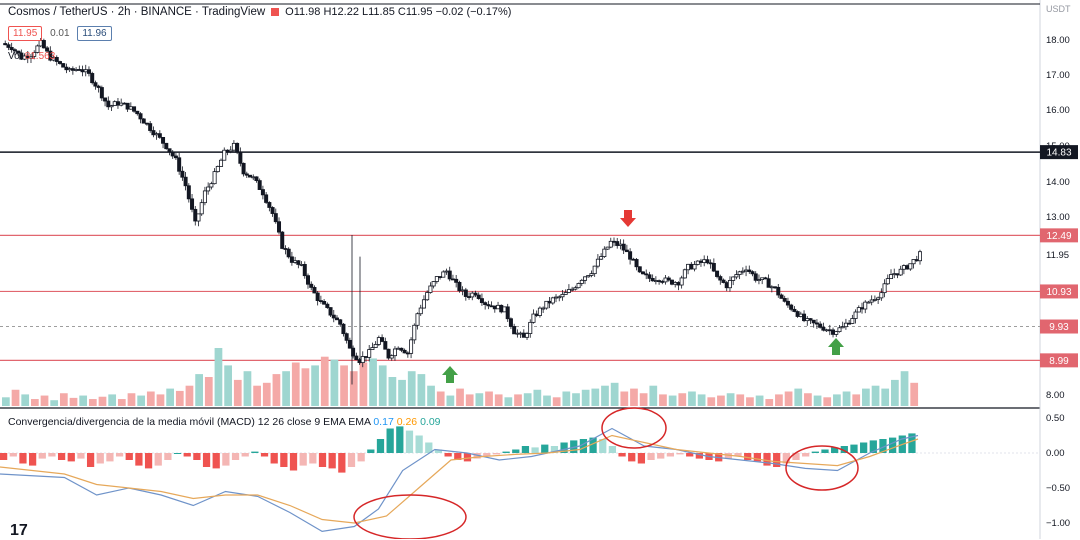  I want to click on price-label: 8.99, so click(1059, 361).